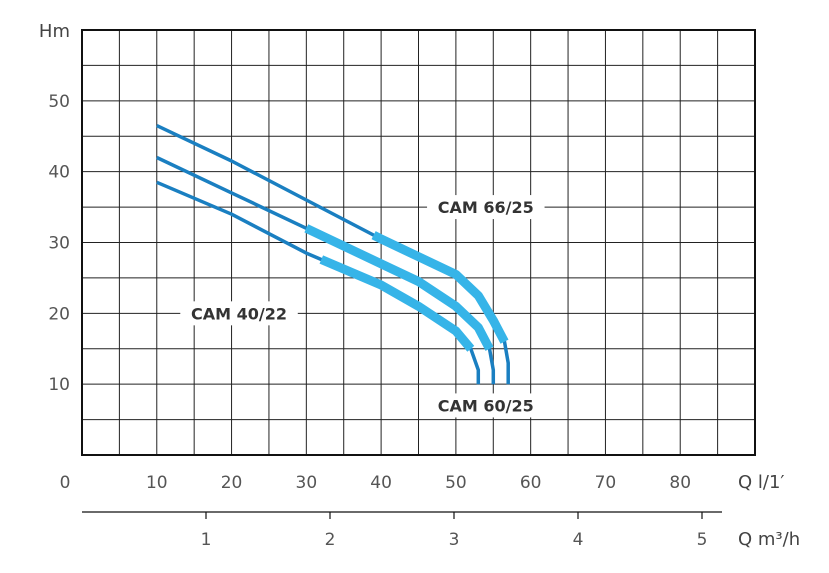 This screenshot has width=829, height=573. I want to click on x-tick-label: 70, so click(606, 483).